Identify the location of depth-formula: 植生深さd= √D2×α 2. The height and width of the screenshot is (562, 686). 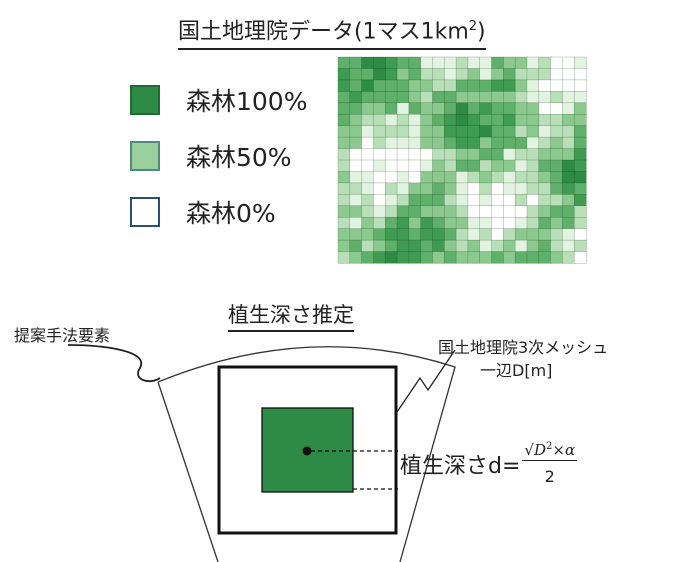
(489, 463).